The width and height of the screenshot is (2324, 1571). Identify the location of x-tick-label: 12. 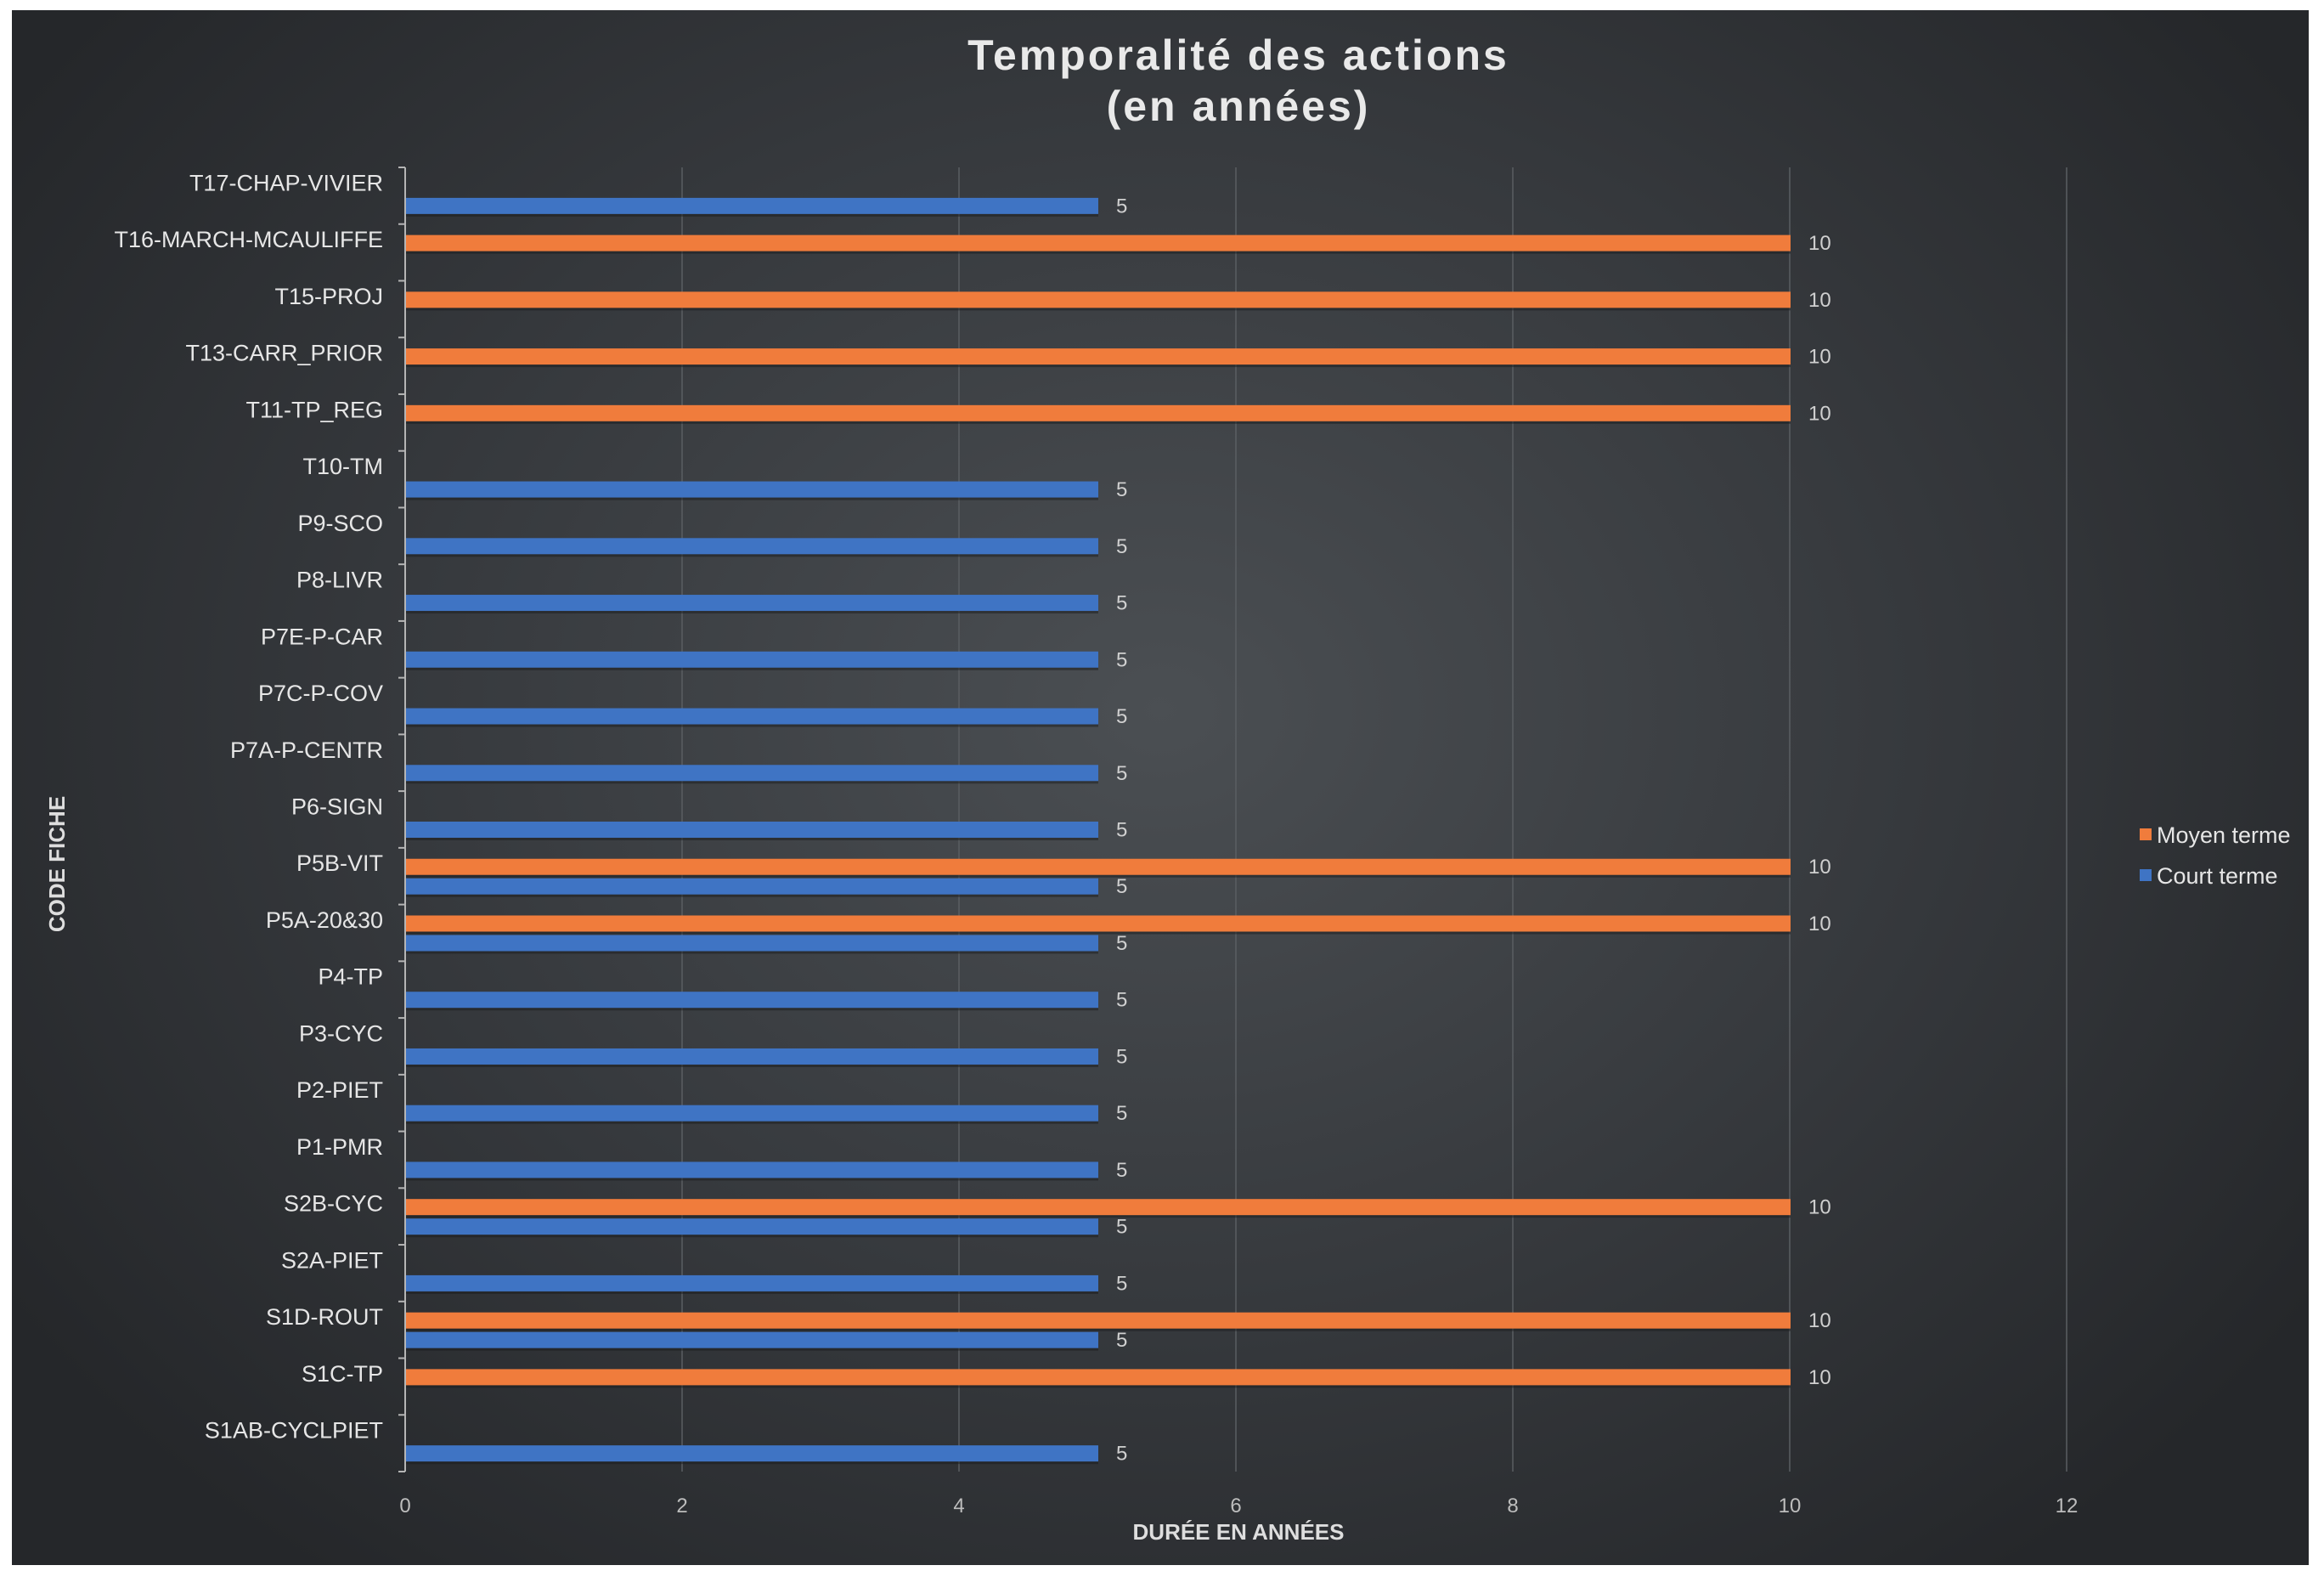
(2068, 1506).